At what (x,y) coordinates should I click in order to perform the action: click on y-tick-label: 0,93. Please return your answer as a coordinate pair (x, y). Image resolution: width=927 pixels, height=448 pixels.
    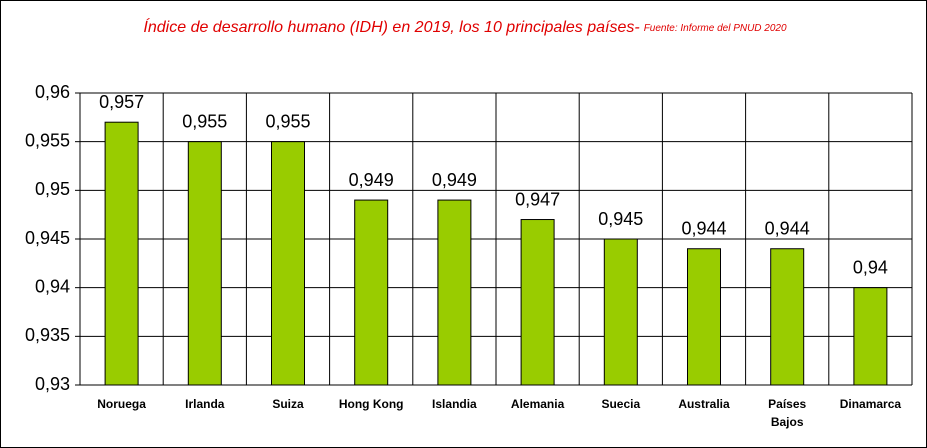
    Looking at the image, I should click on (52, 384).